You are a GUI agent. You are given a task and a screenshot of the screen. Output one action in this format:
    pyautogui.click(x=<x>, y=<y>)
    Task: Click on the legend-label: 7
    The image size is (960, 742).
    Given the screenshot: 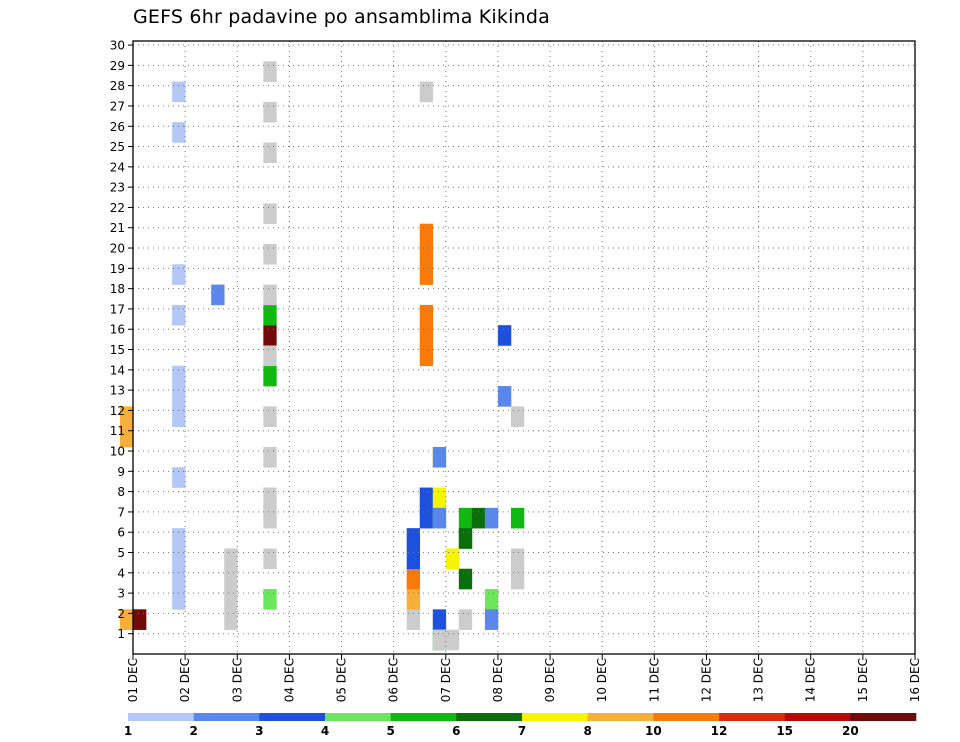 What is the action you would take?
    pyautogui.click(x=522, y=731)
    